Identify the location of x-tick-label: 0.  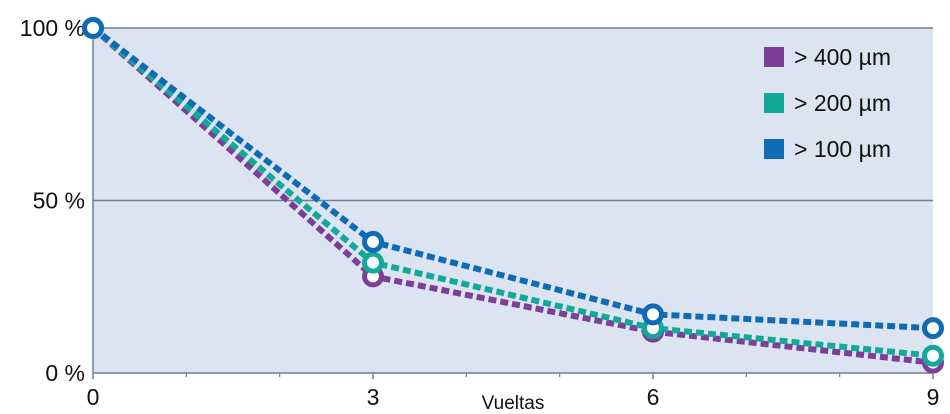
(93, 397).